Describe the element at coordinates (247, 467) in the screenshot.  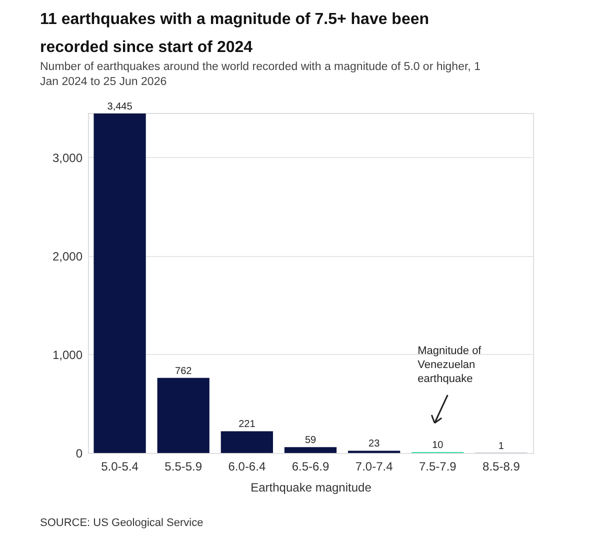
I see `x-tick-label: 6.0-6.4` at that location.